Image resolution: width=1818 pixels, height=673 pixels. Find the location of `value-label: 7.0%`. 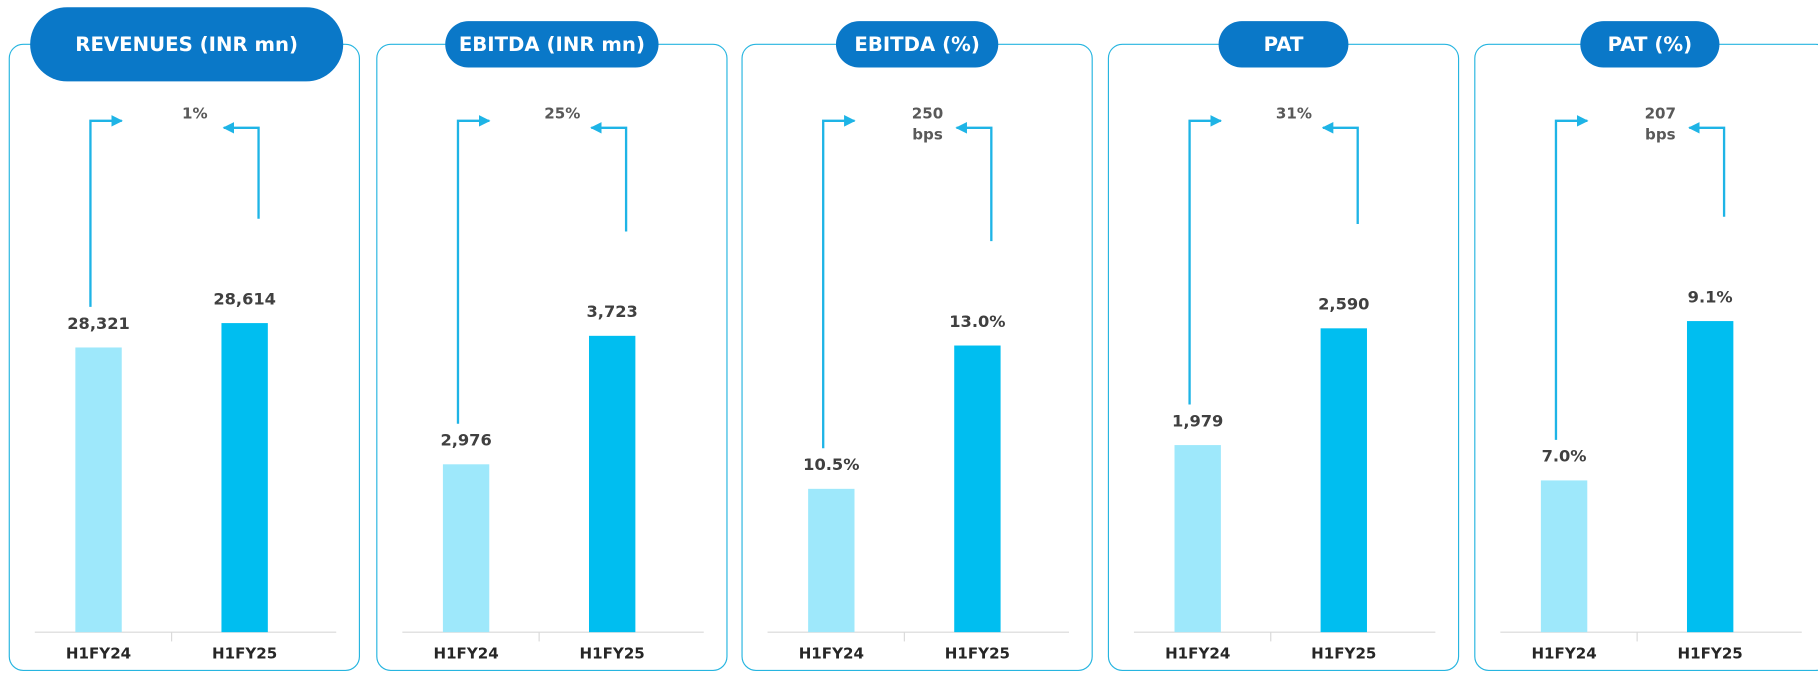

value-label: 7.0% is located at coordinates (1564, 456).